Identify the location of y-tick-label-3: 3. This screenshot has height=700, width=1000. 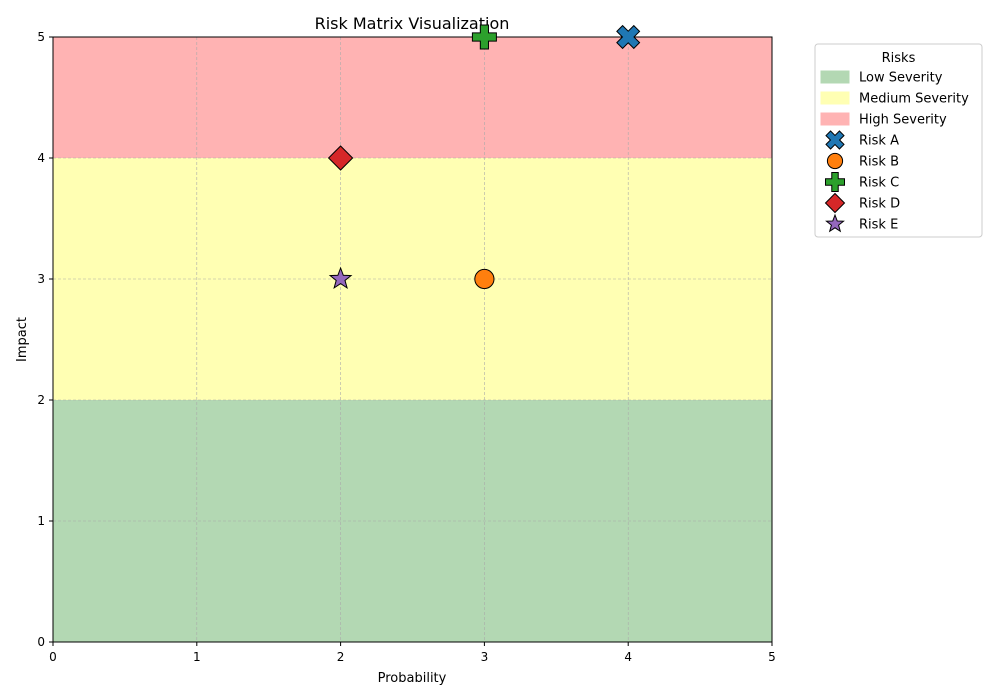
(41, 279).